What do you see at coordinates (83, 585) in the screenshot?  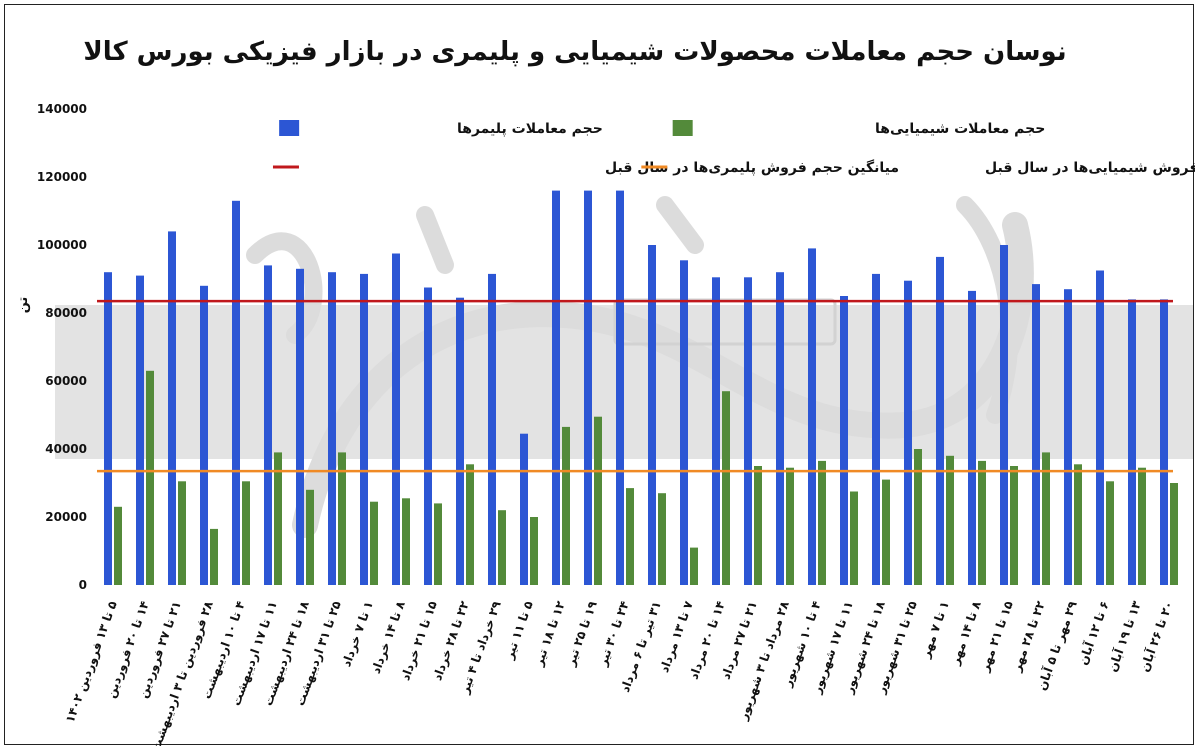 I see `y-tick-label: 0` at bounding box center [83, 585].